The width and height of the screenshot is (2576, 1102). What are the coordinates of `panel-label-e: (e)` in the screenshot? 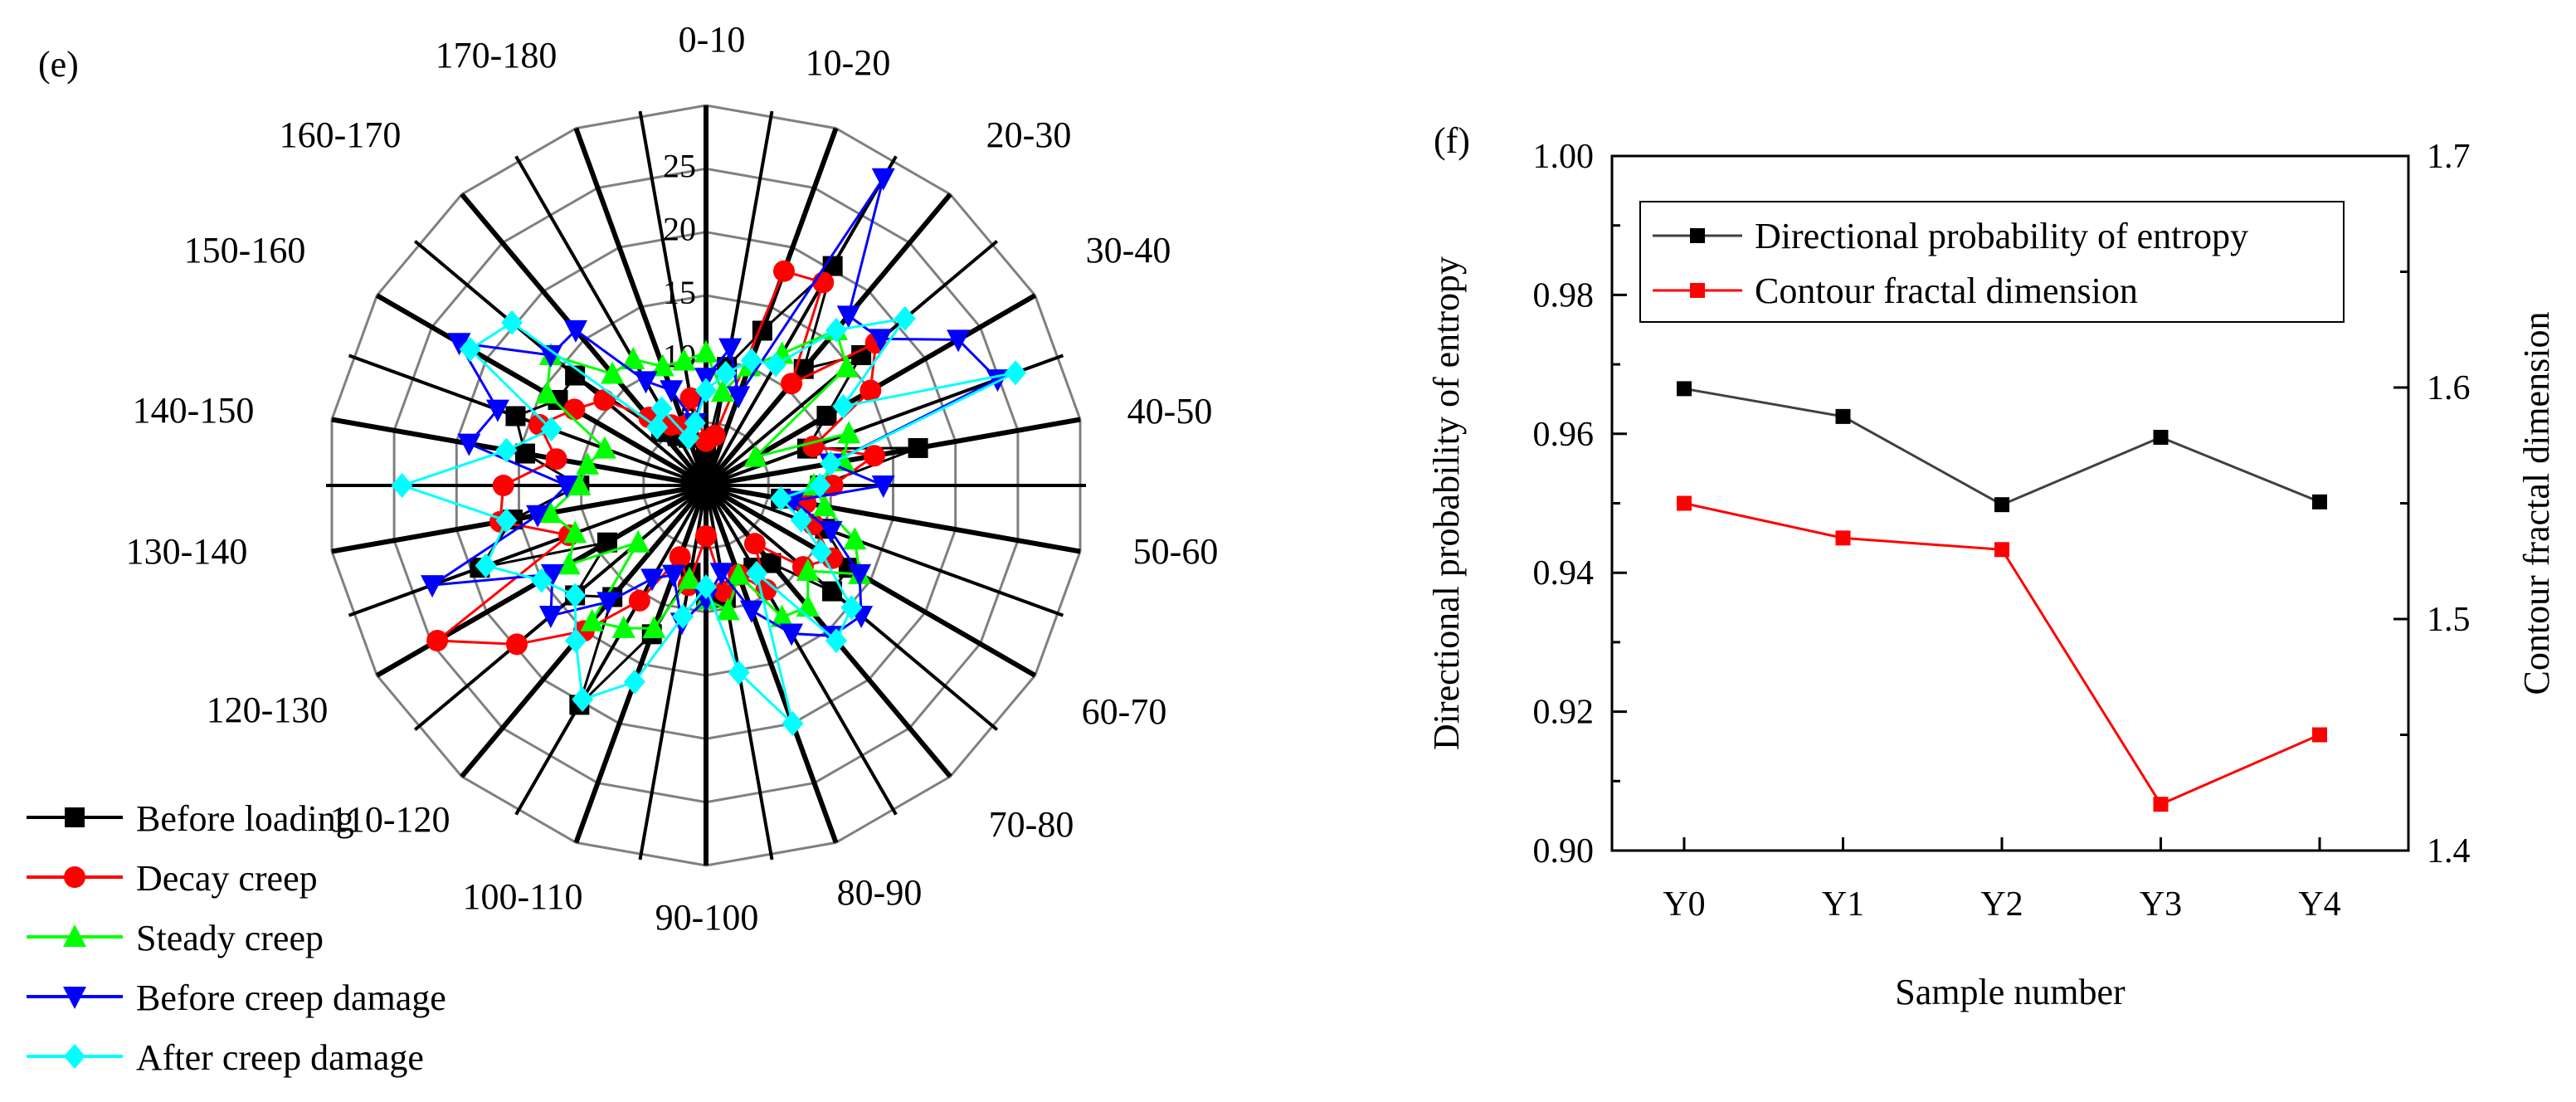 It's located at (58, 65).